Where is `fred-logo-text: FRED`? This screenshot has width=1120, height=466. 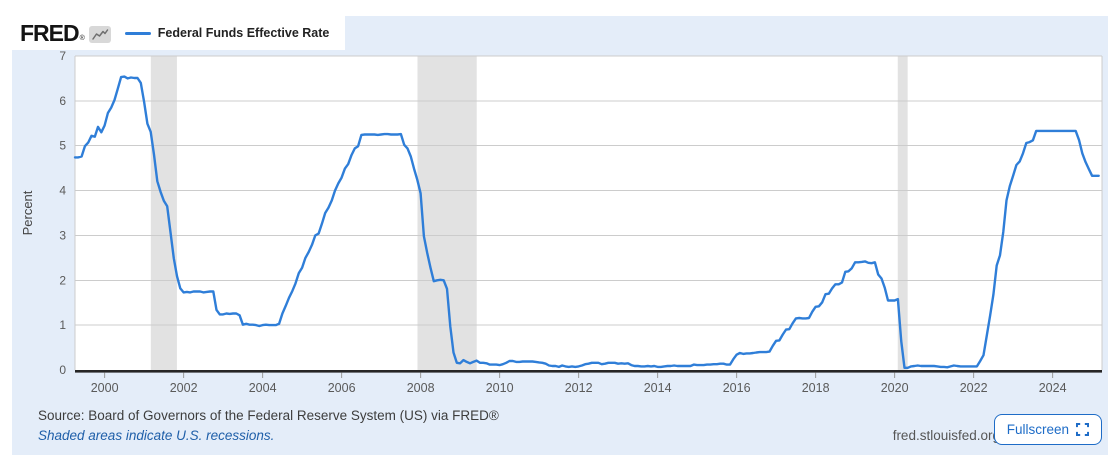
fred-logo-text: FRED is located at coordinates (50, 33).